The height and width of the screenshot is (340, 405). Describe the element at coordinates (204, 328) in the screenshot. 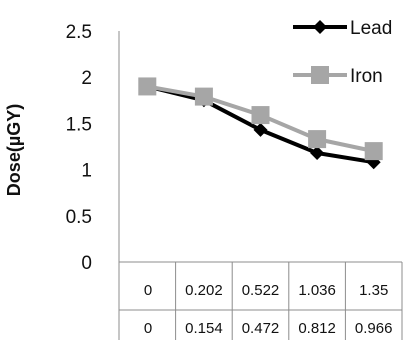

I see `category-label: 0.154` at that location.